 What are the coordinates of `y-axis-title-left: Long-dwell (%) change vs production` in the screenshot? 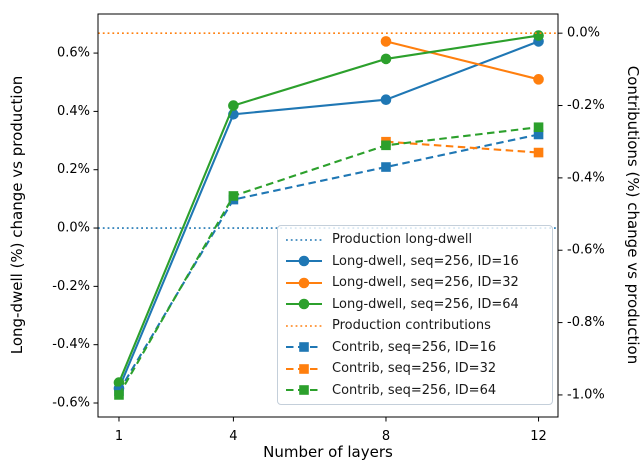 It's located at (17, 215).